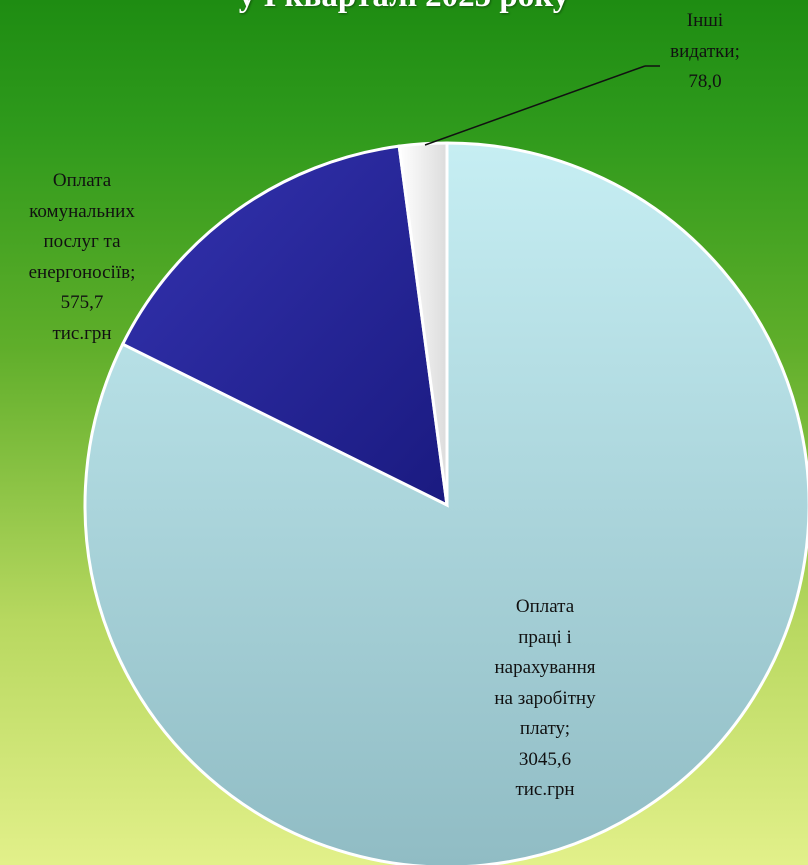  What do you see at coordinates (535, 105) in the screenshot?
I see `leader-line-other` at bounding box center [535, 105].